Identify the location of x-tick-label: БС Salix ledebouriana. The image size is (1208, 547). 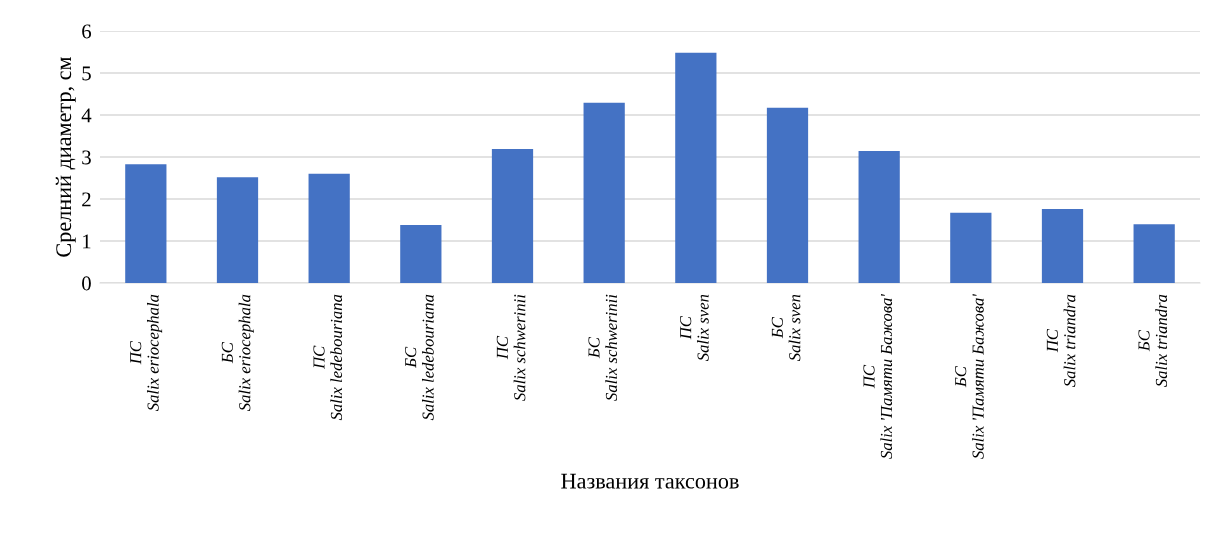
(419, 357).